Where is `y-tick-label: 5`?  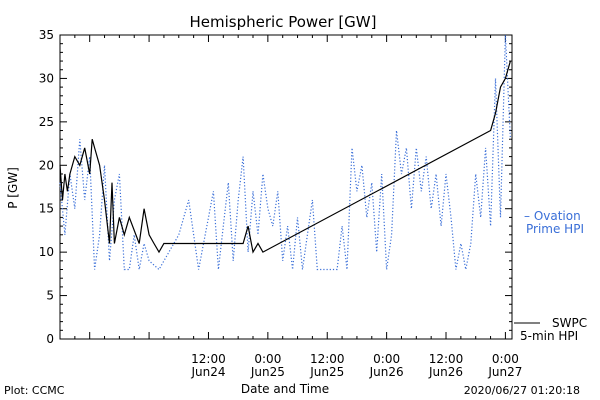 y-tick-label: 5 is located at coordinates (50, 296).